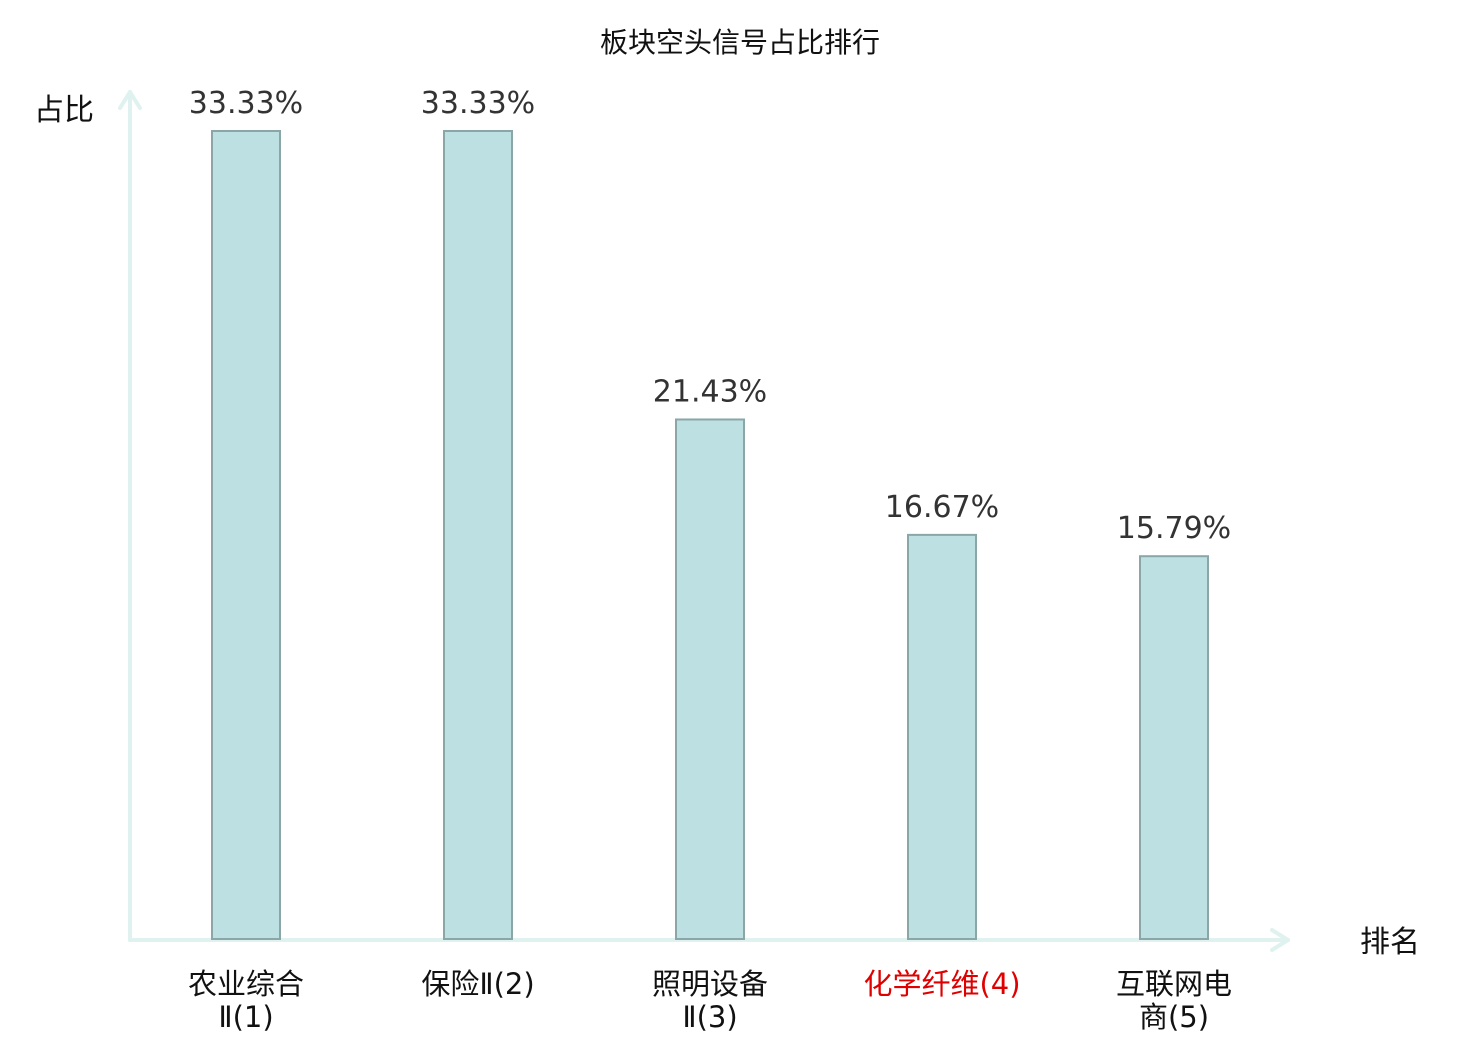 The image size is (1480, 1040). What do you see at coordinates (942, 507) in the screenshot?
I see `value-label-4: 16.67%` at bounding box center [942, 507].